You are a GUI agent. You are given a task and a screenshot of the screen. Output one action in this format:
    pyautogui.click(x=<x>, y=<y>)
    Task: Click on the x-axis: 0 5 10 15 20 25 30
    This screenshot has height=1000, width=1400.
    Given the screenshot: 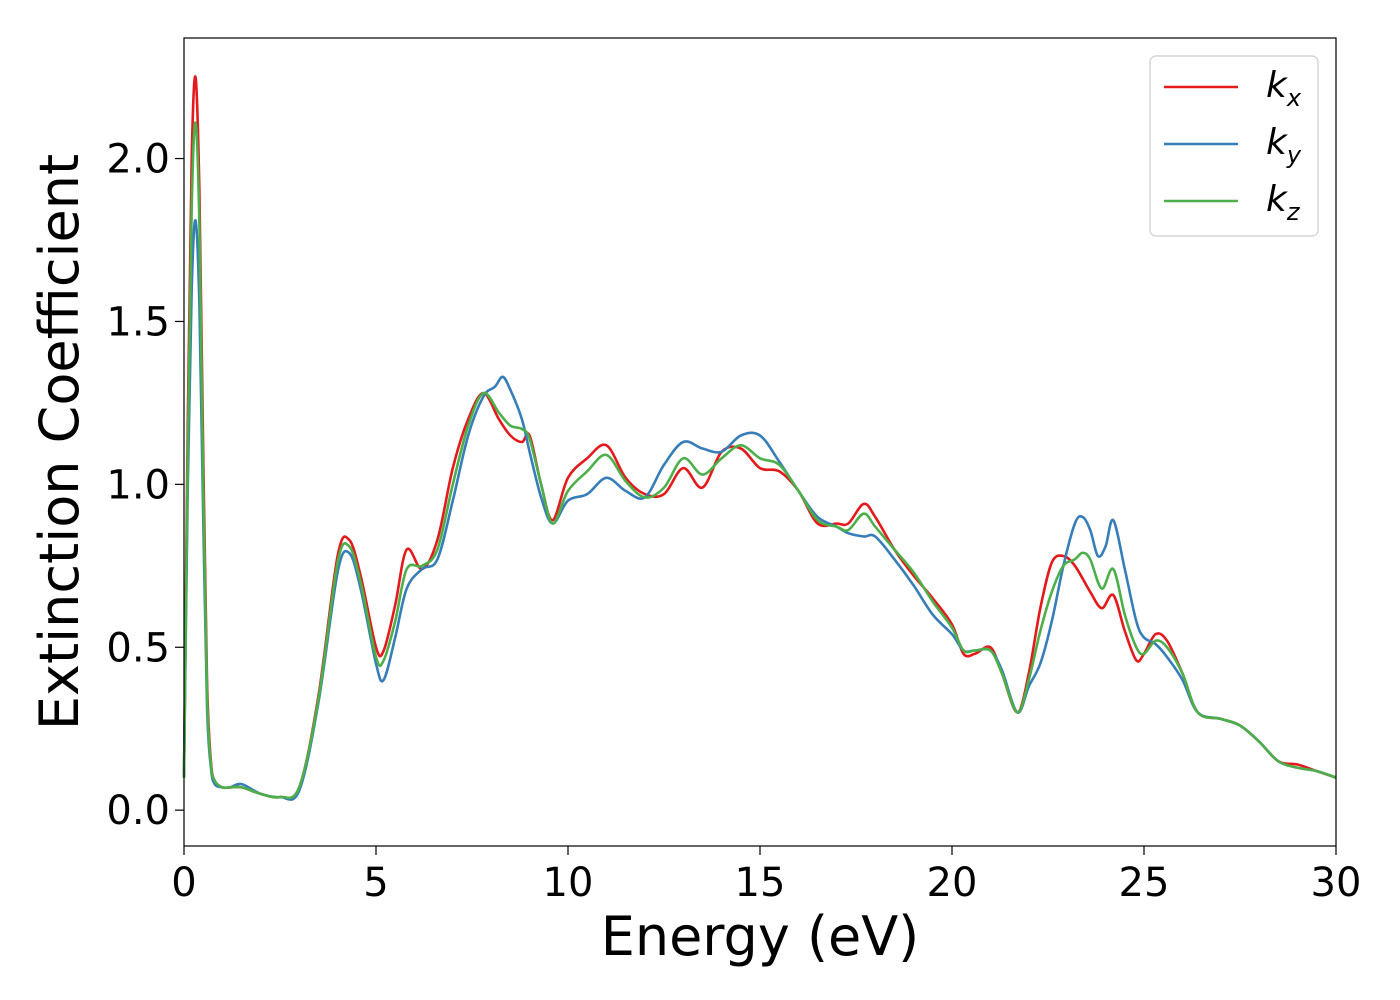 What is the action you would take?
    pyautogui.click(x=766, y=876)
    